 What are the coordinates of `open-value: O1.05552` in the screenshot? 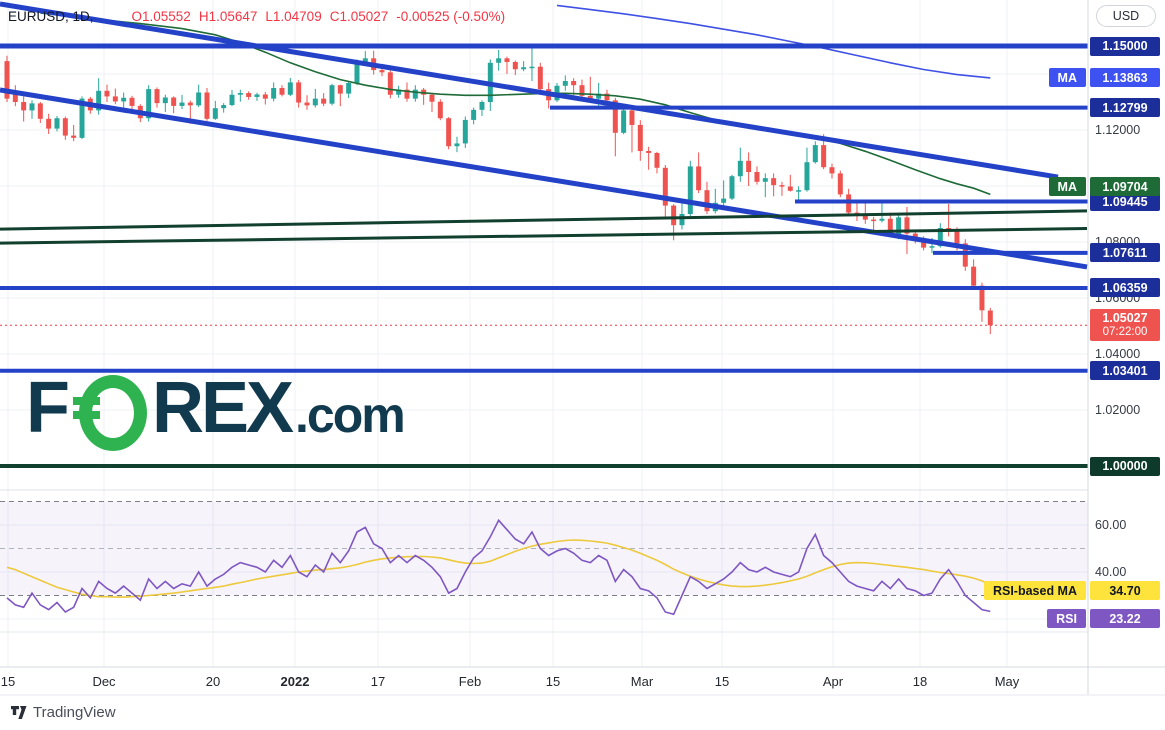 It's located at (161, 16).